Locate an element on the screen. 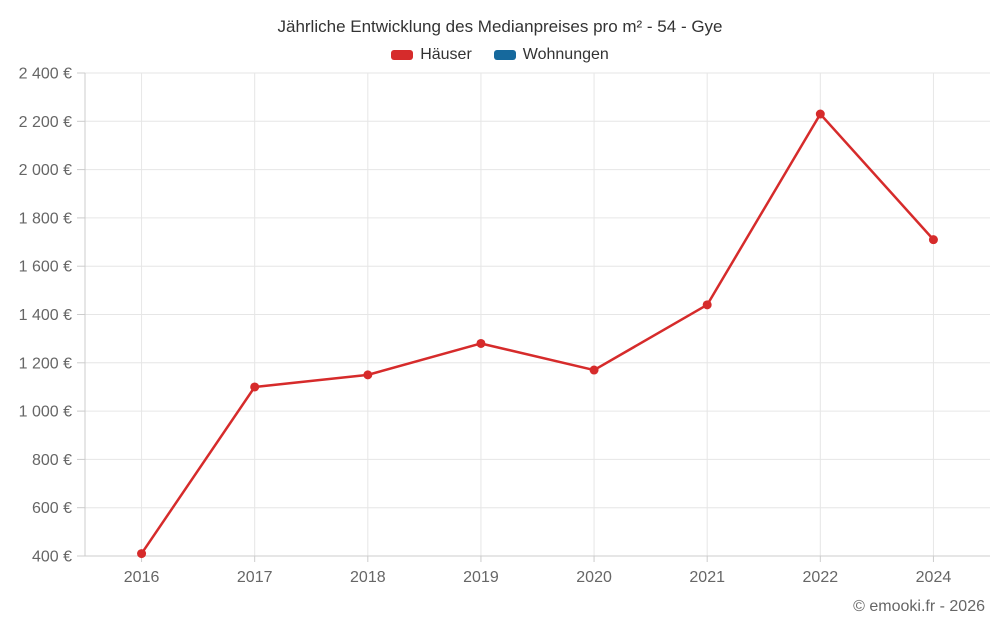 Image resolution: width=1000 pixels, height=625 pixels. credits-link: © emooki.fr - 2026 is located at coordinates (919, 606).